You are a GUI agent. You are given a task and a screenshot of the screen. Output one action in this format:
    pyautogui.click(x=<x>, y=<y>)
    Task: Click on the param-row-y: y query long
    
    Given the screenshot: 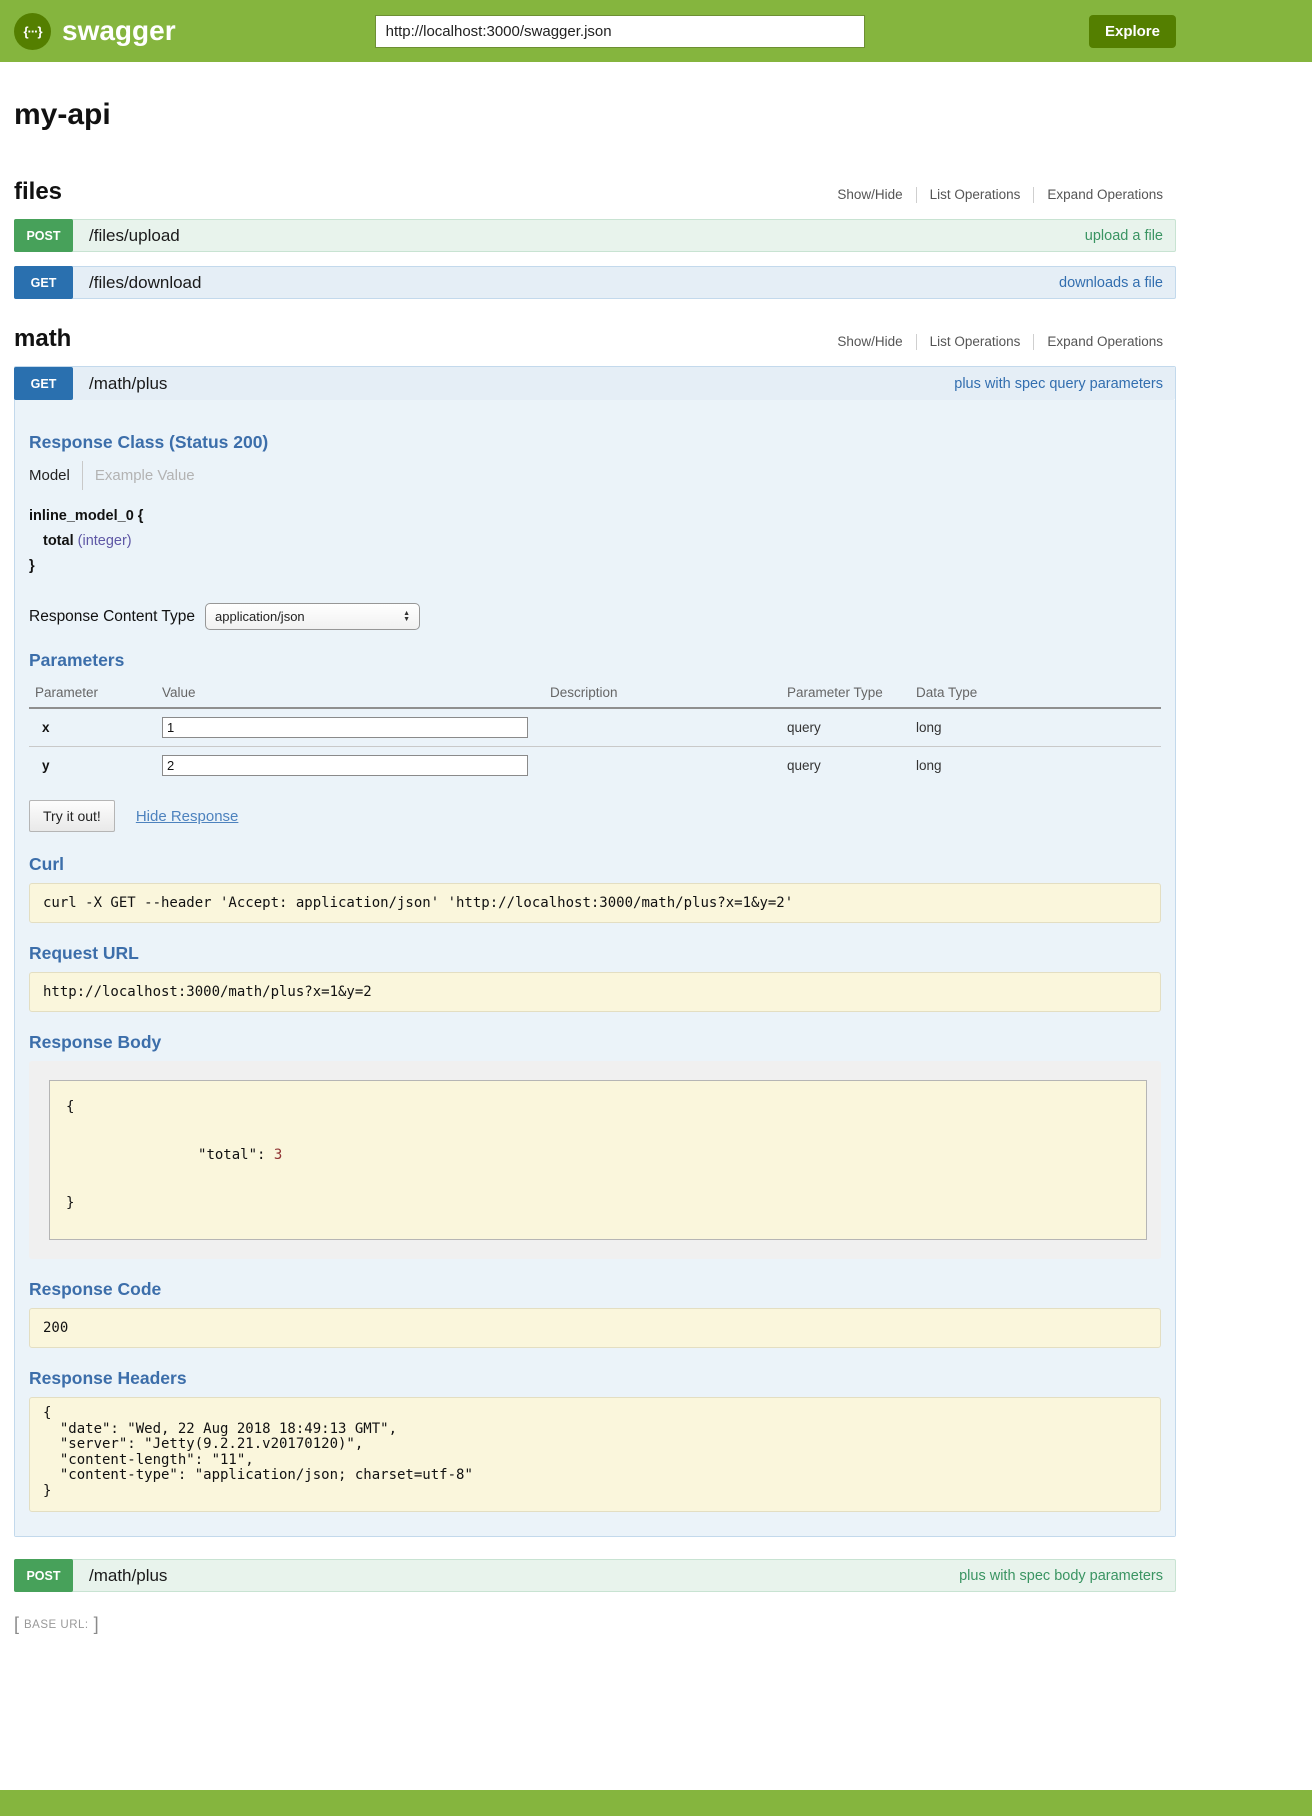 What is the action you would take?
    pyautogui.click(x=595, y=766)
    